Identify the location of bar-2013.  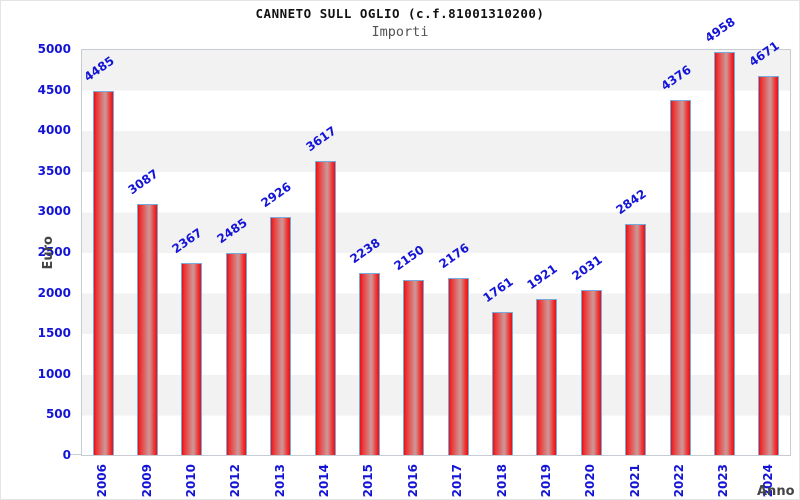
(280, 336).